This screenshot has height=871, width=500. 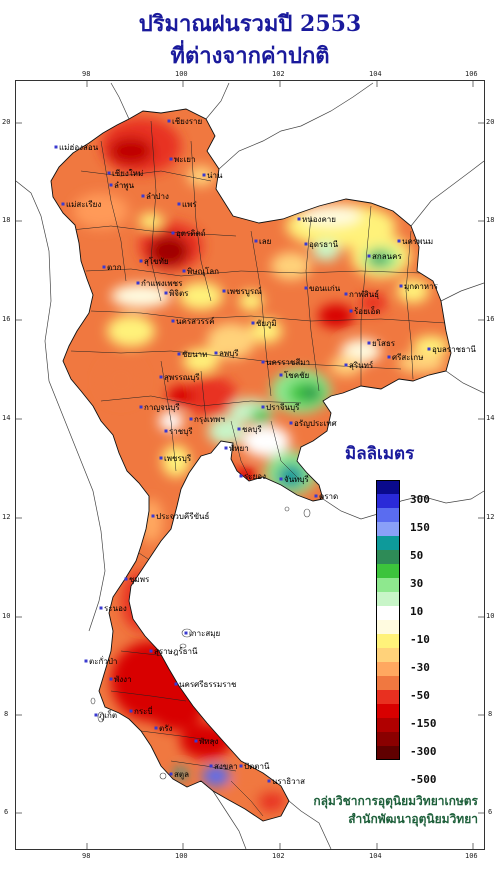 I want to click on place-label: หนองคาย, so click(x=319, y=219).